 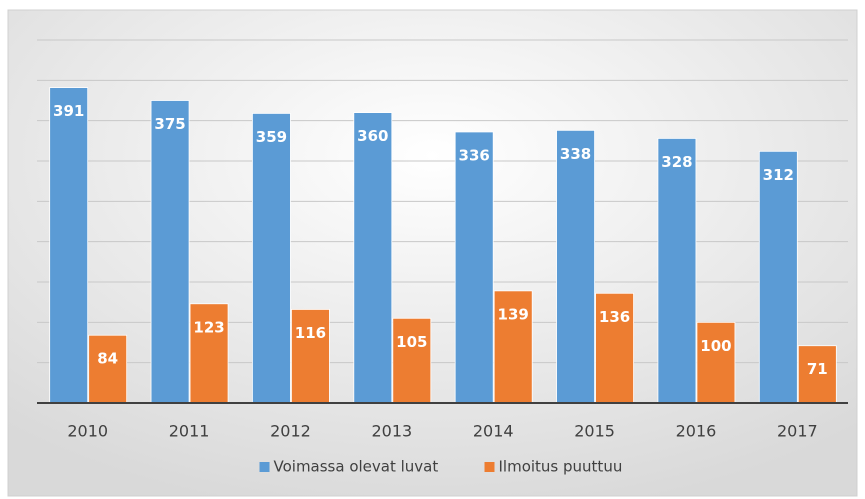 What do you see at coordinates (513, 314) in the screenshot?
I see `data-label: 139` at bounding box center [513, 314].